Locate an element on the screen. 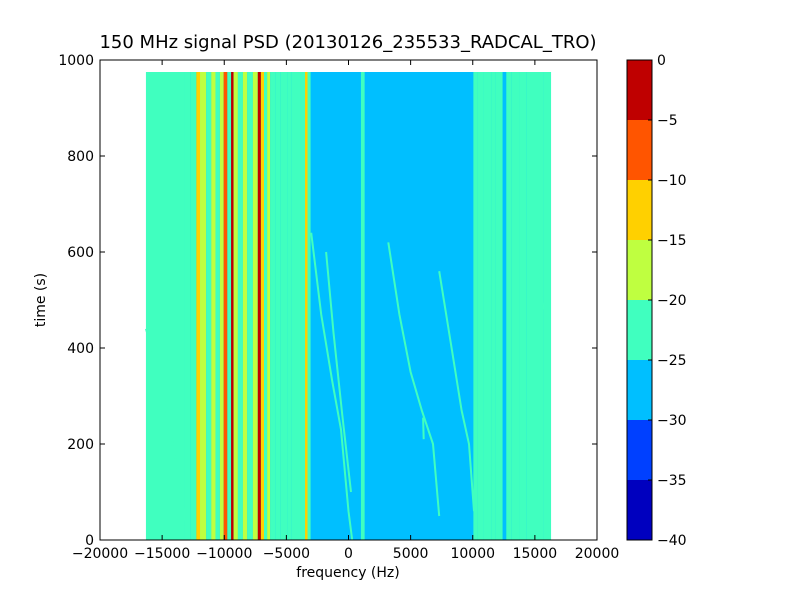 The width and height of the screenshot is (800, 600). x-tick-label: 5000 is located at coordinates (411, 554).